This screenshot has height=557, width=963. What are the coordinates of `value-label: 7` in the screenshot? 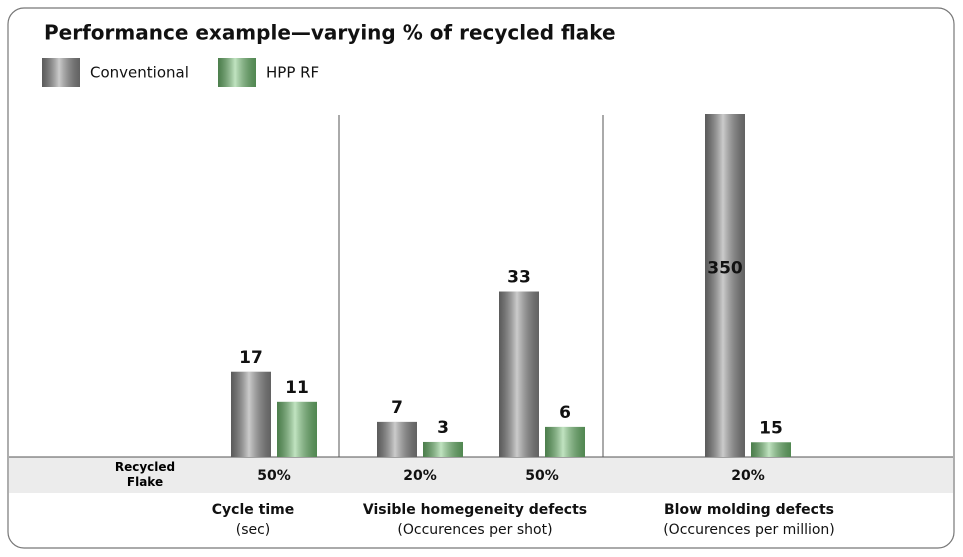 It's located at (397, 408).